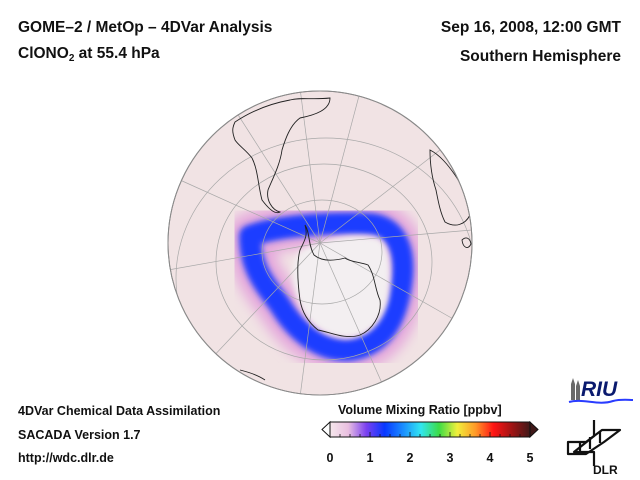 The image size is (640, 480). I want to click on dlr-logo-text: DLR, so click(605, 469).